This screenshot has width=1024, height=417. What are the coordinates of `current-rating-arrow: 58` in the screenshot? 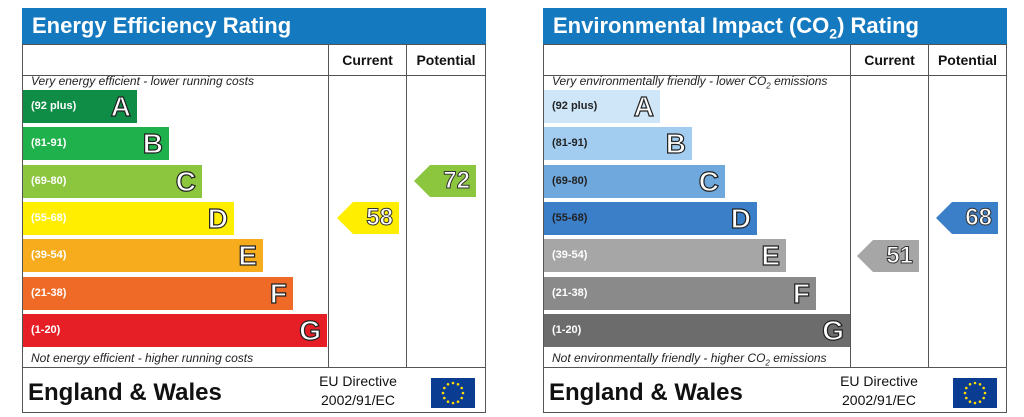 It's located at (368, 218).